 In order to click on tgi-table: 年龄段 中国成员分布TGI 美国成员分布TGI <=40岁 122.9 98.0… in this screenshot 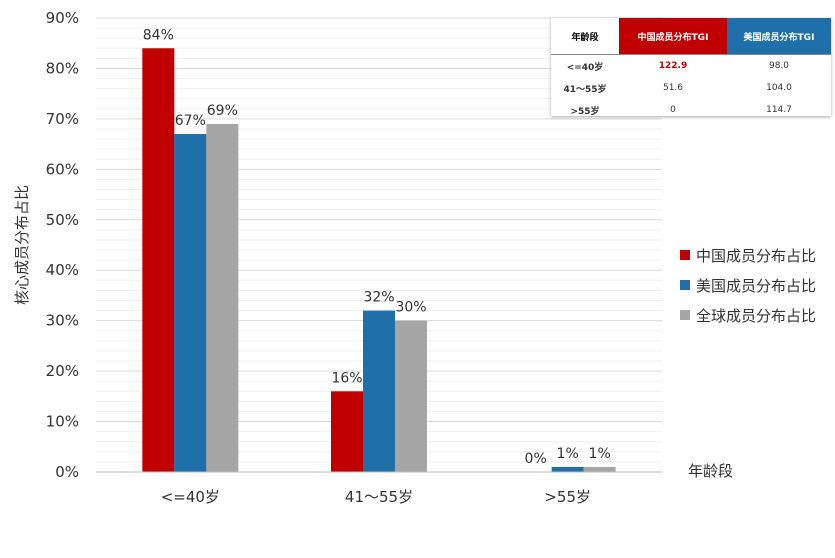, I will do `click(691, 67)`.